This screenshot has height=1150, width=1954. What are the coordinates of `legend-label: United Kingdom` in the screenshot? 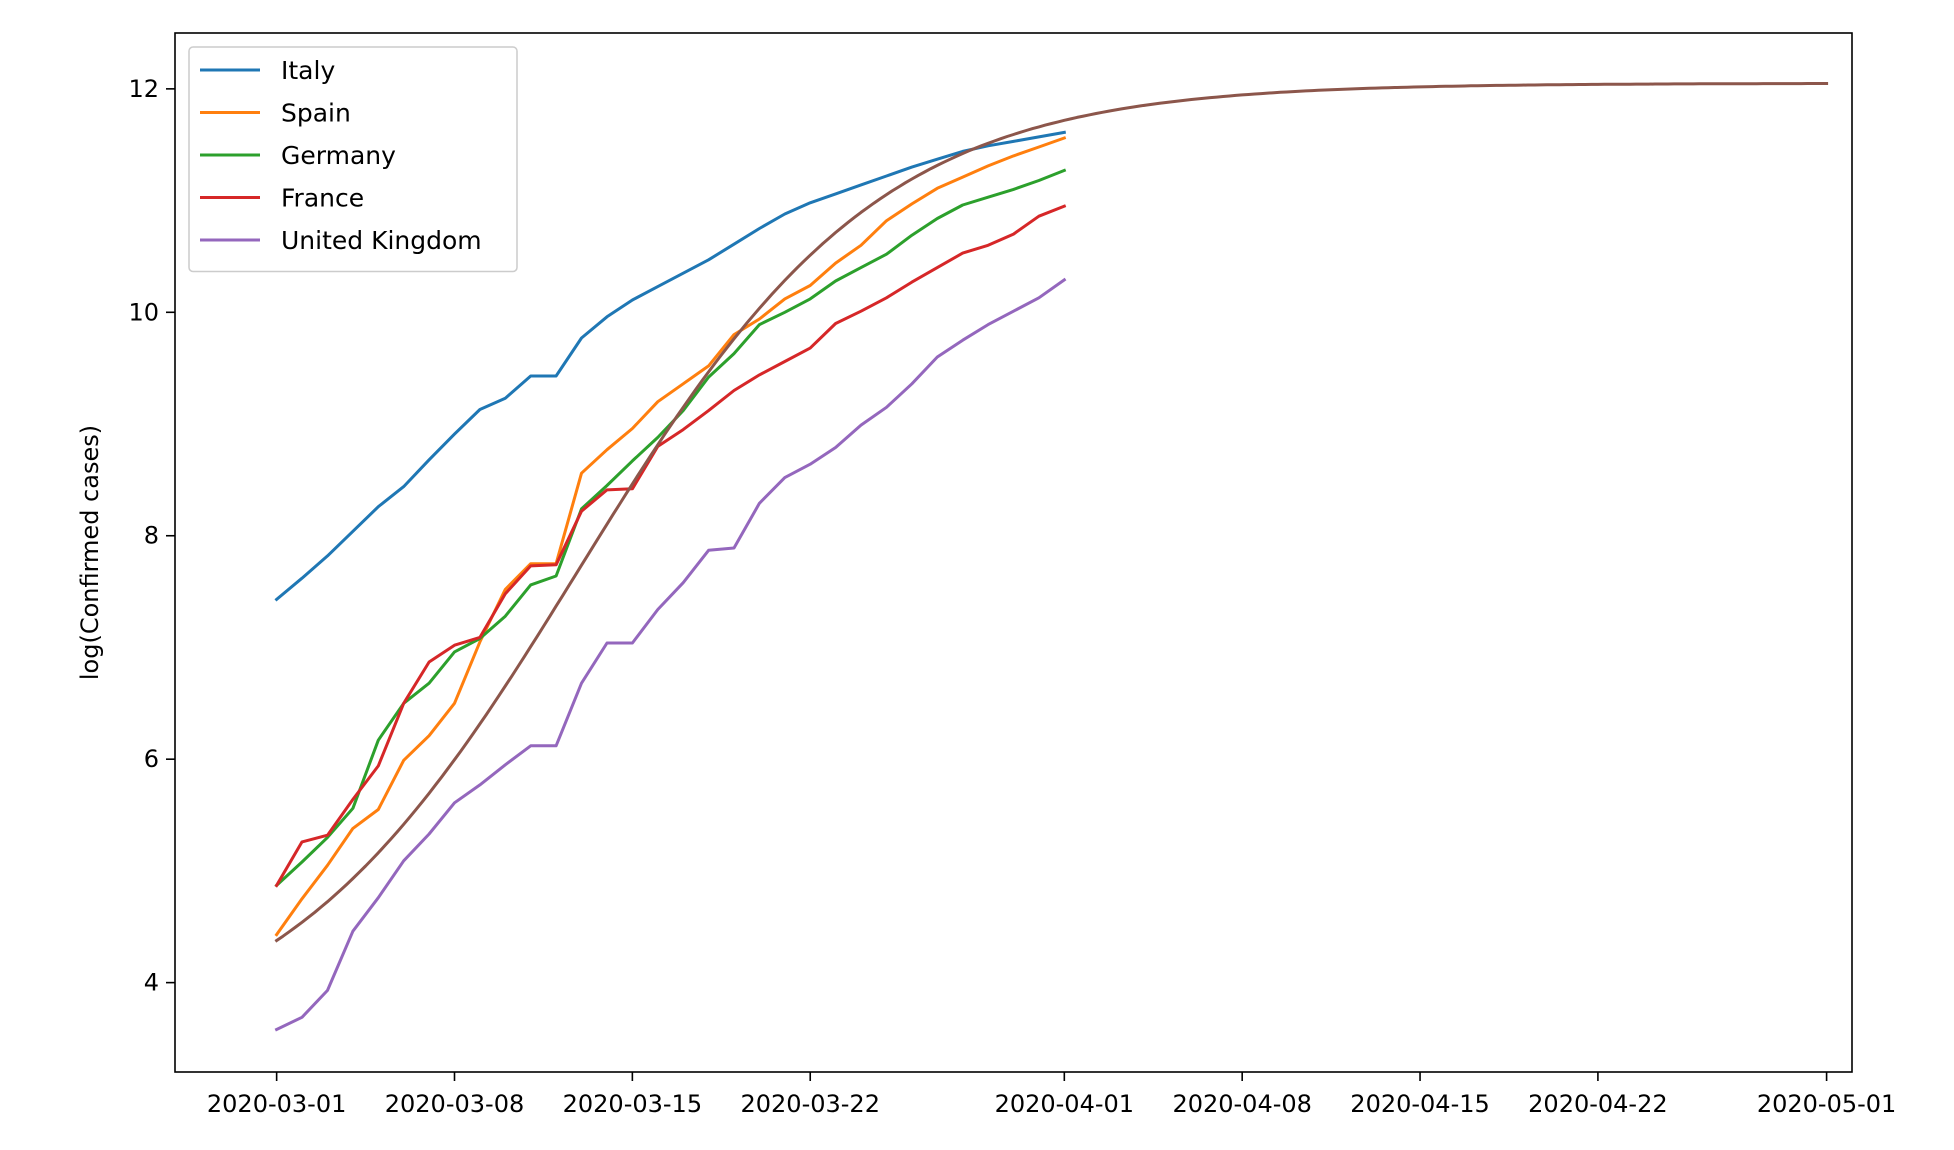 It's located at (381, 240).